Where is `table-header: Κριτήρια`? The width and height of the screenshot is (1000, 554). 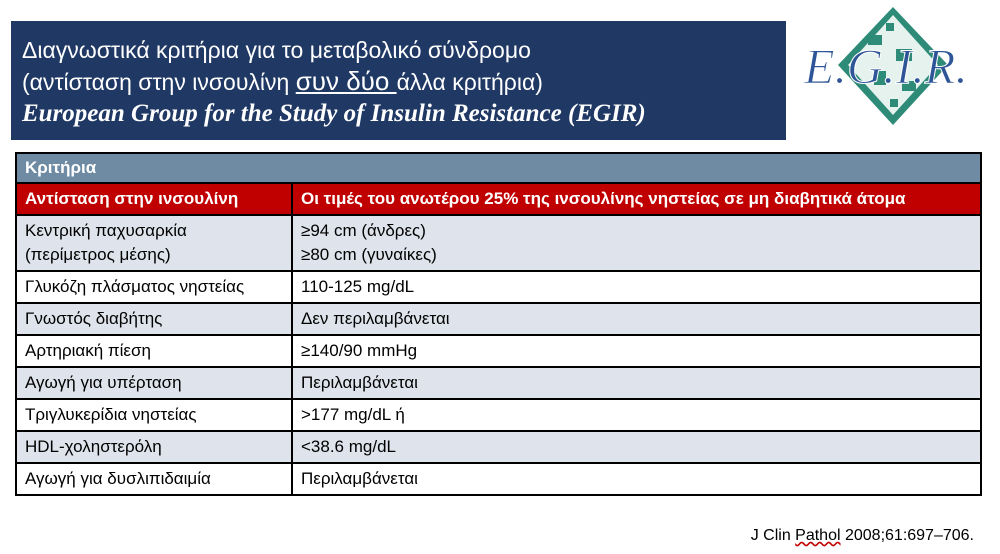
table-header: Κριτήρια is located at coordinates (498, 168).